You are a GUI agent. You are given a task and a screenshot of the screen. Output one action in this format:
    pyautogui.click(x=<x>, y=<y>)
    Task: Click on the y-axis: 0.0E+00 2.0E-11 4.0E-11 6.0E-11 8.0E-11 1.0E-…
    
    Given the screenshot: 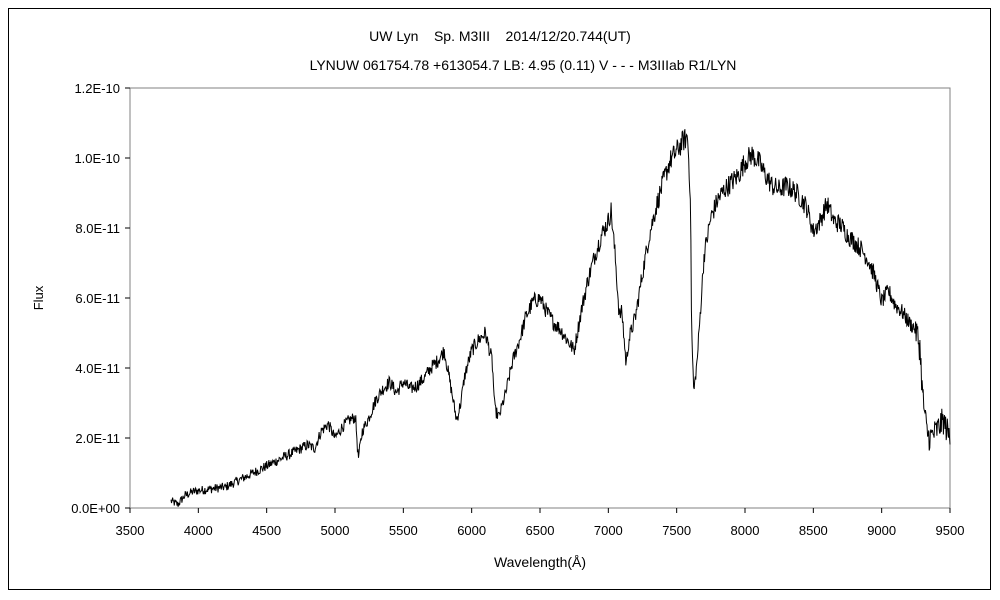 What is the action you would take?
    pyautogui.click(x=100, y=298)
    